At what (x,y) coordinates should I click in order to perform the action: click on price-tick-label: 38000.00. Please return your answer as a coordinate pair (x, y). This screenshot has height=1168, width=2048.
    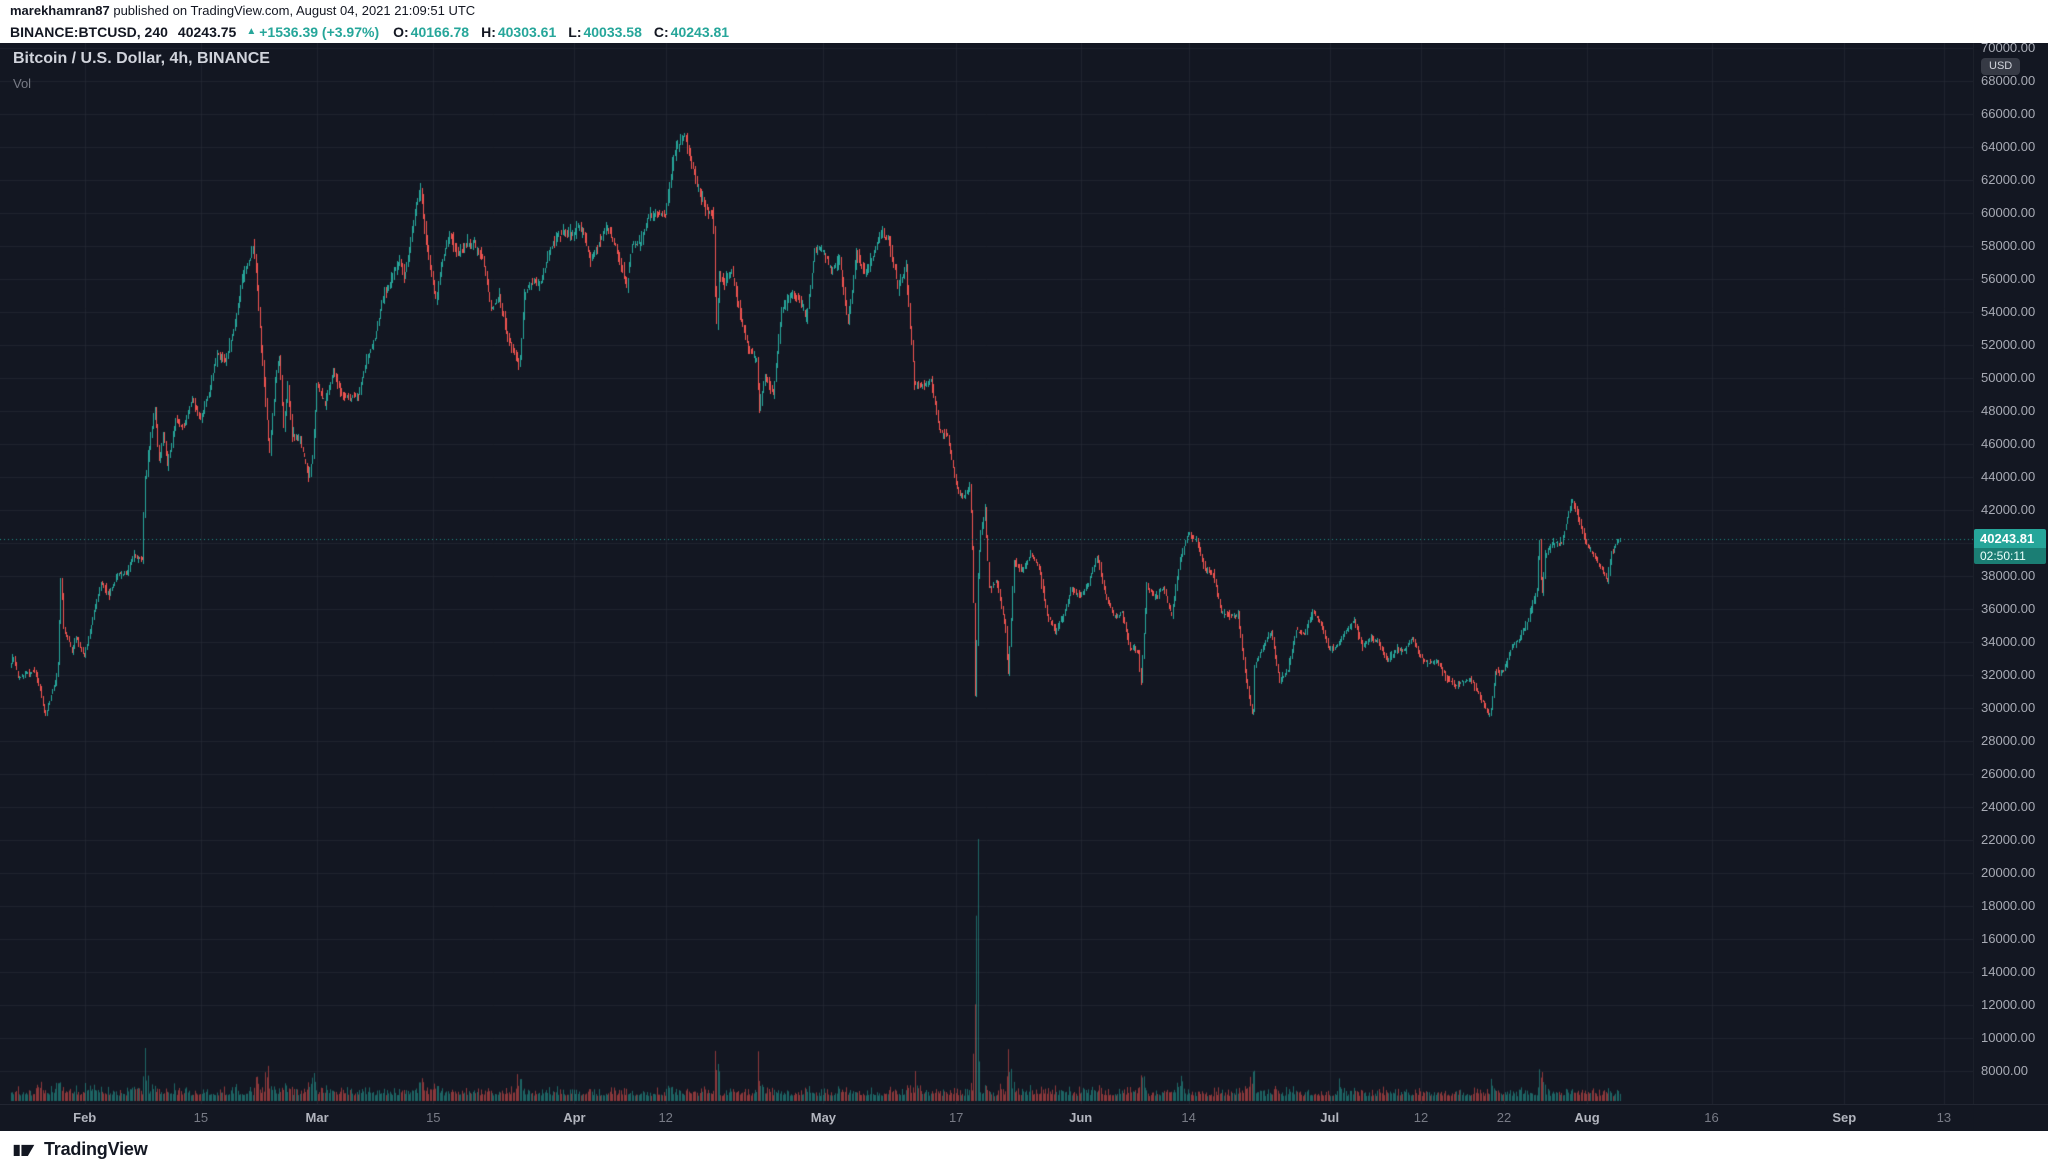
    Looking at the image, I should click on (2008, 575).